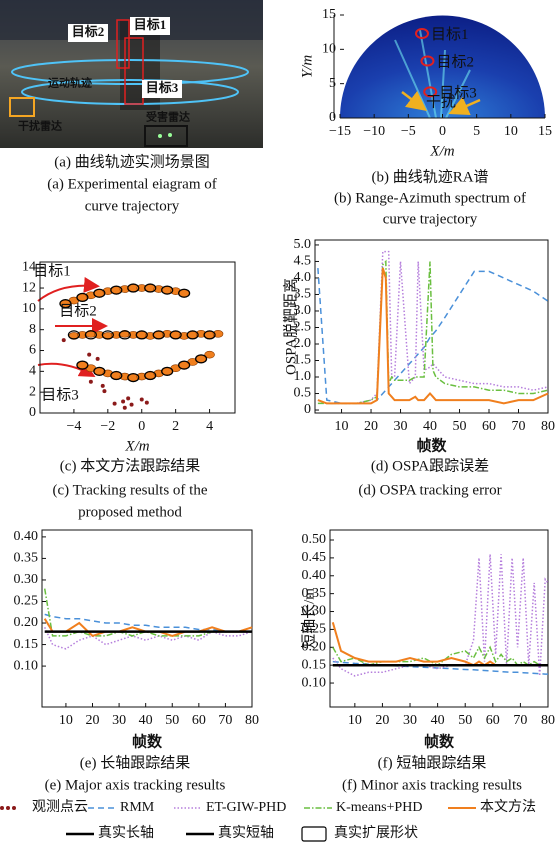 The width and height of the screenshot is (558, 854). I want to click on legend-label: ET-GIW-PHD, so click(246, 807).